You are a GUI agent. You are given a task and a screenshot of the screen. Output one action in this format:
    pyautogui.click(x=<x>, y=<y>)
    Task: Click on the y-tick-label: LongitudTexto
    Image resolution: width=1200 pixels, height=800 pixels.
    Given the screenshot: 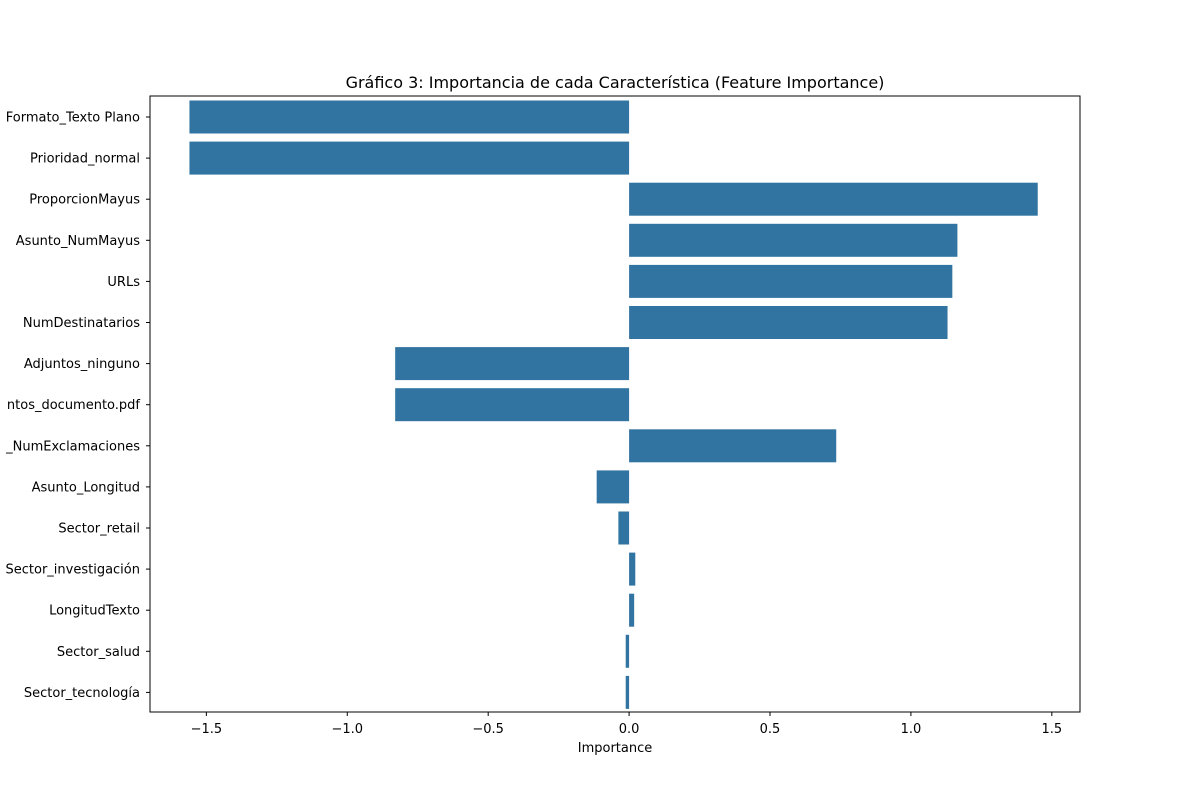 What is the action you would take?
    pyautogui.click(x=94, y=611)
    